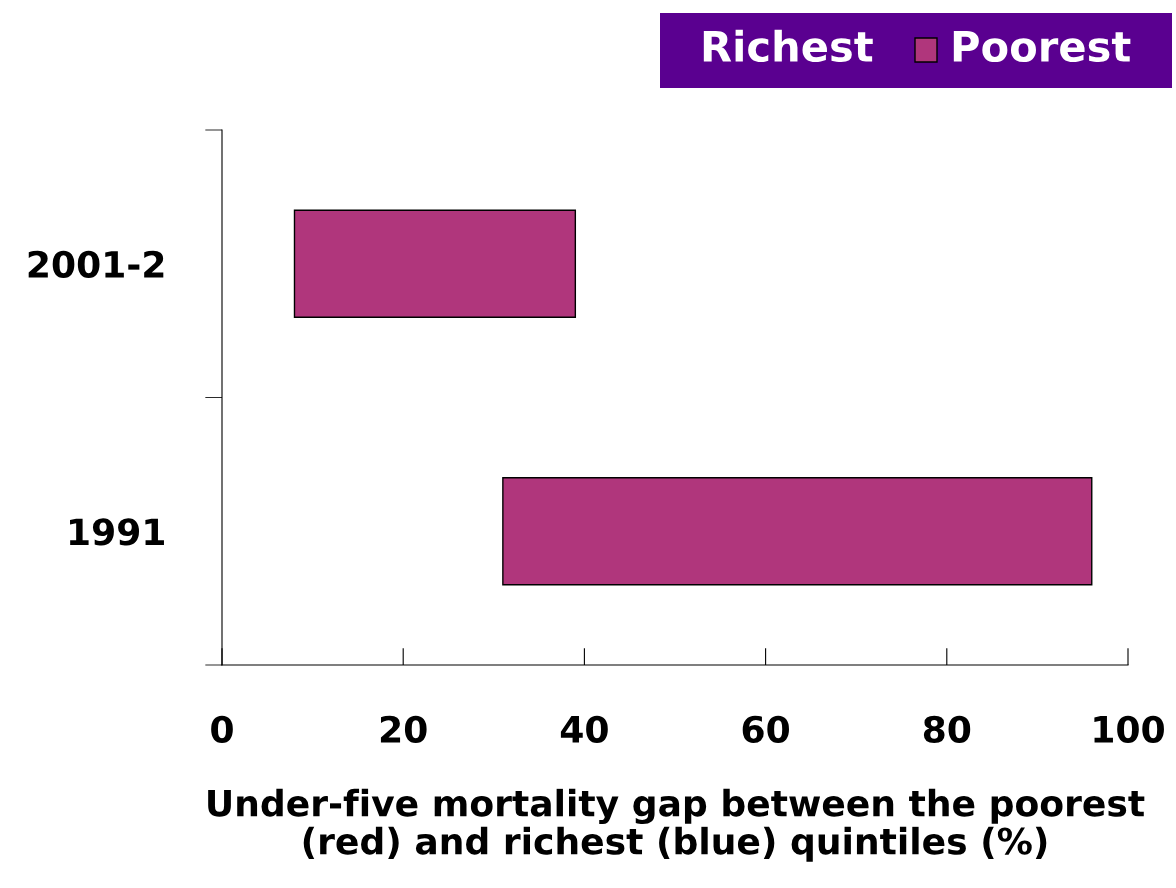  Describe the element at coordinates (1042, 47) in the screenshot. I see `text: Poorest` at that location.